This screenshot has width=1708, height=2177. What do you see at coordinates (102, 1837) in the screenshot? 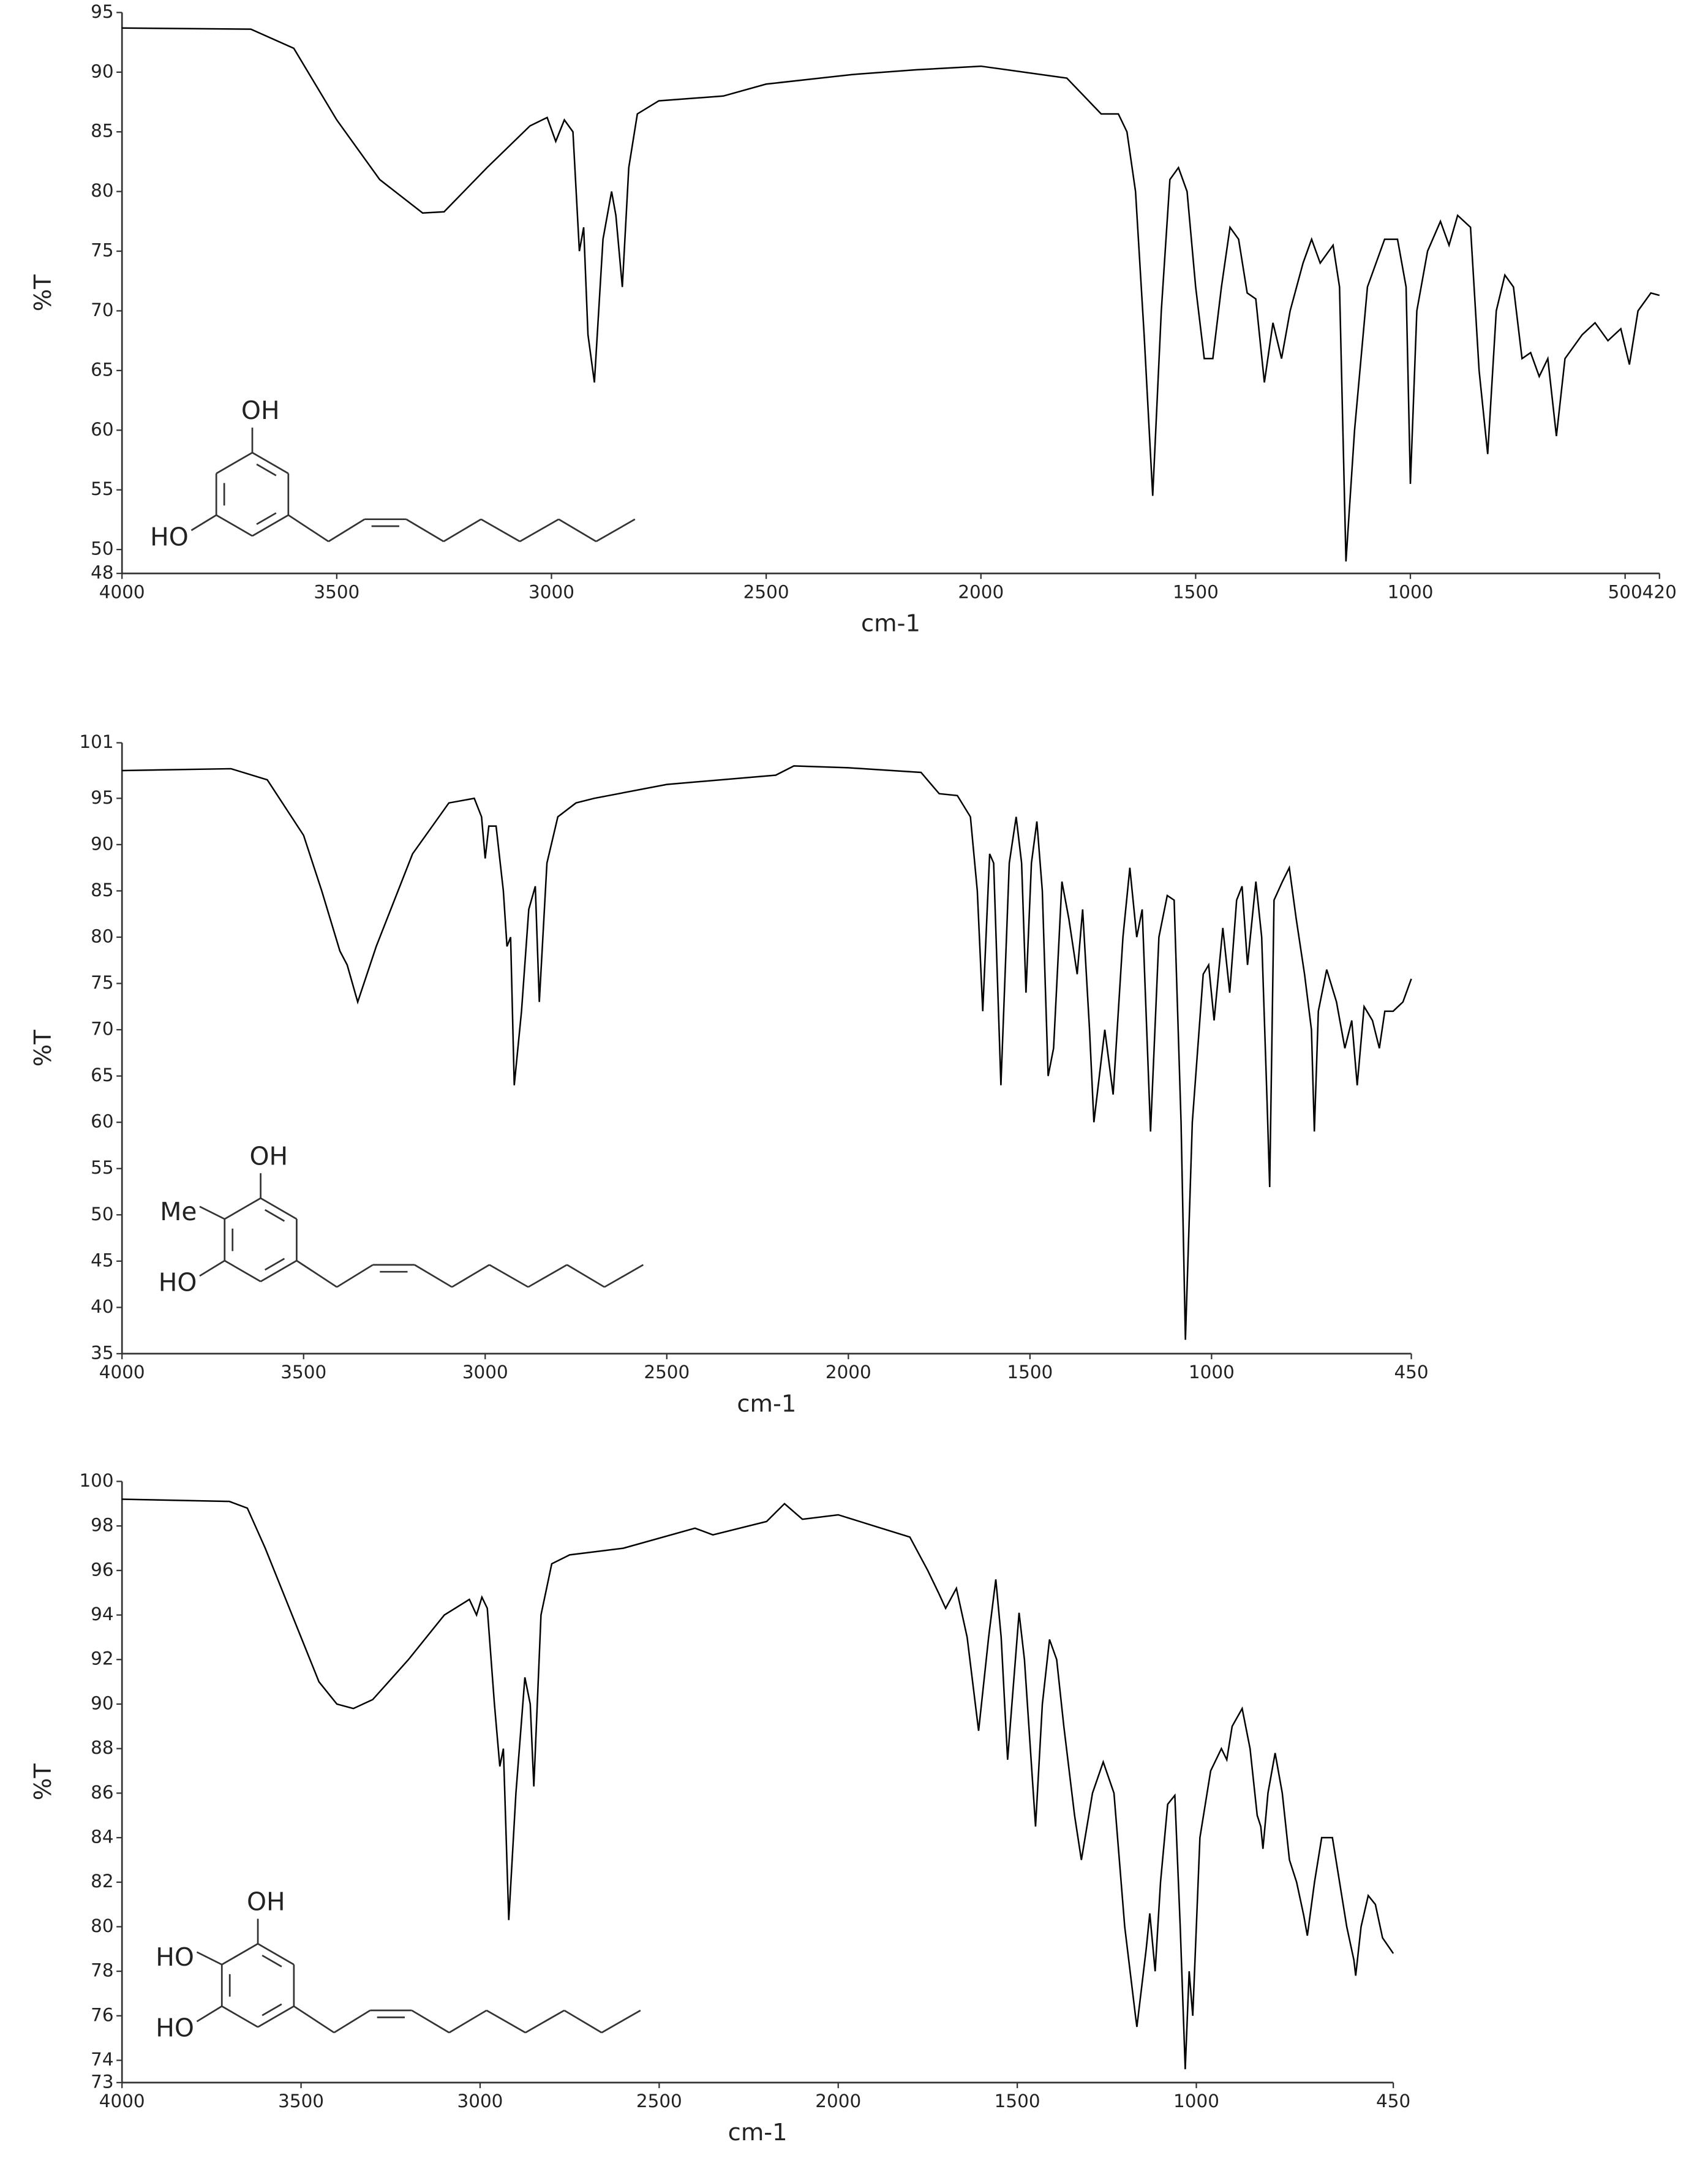
I see `y-tick-label: 84` at bounding box center [102, 1837].